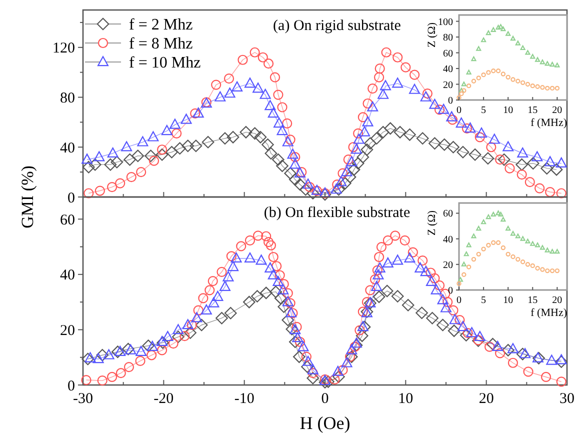  What do you see at coordinates (459, 110) in the screenshot?
I see `x-tick-label: 0` at bounding box center [459, 110].